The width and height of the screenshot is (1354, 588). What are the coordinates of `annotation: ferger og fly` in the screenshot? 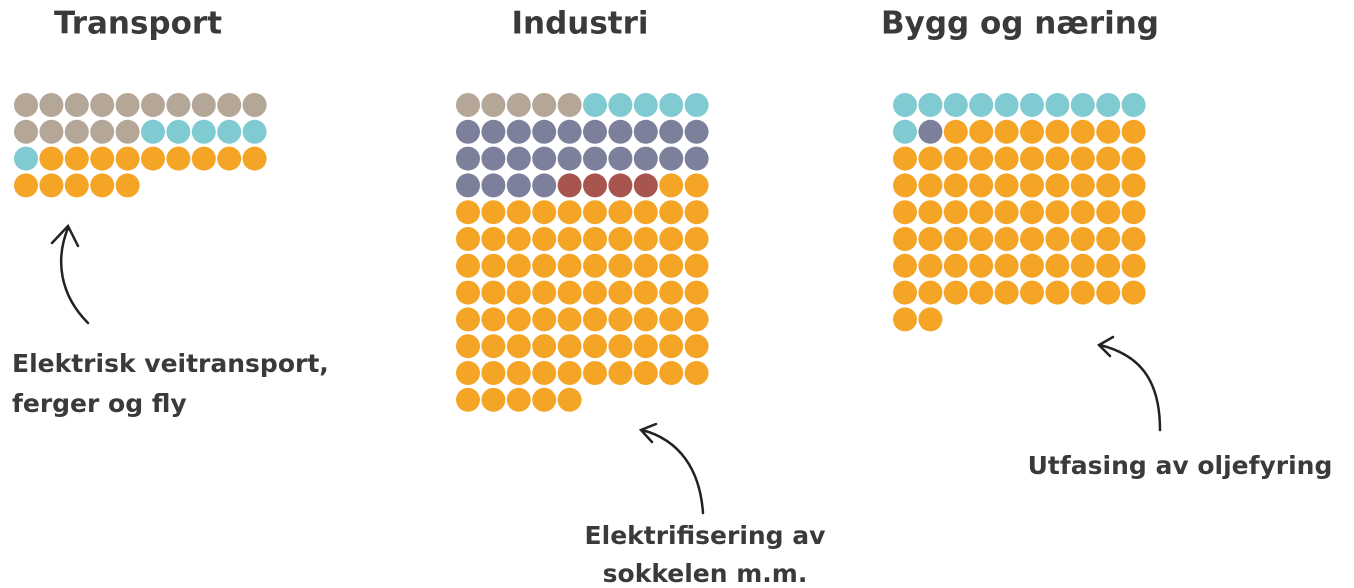 It's located at (99, 403).